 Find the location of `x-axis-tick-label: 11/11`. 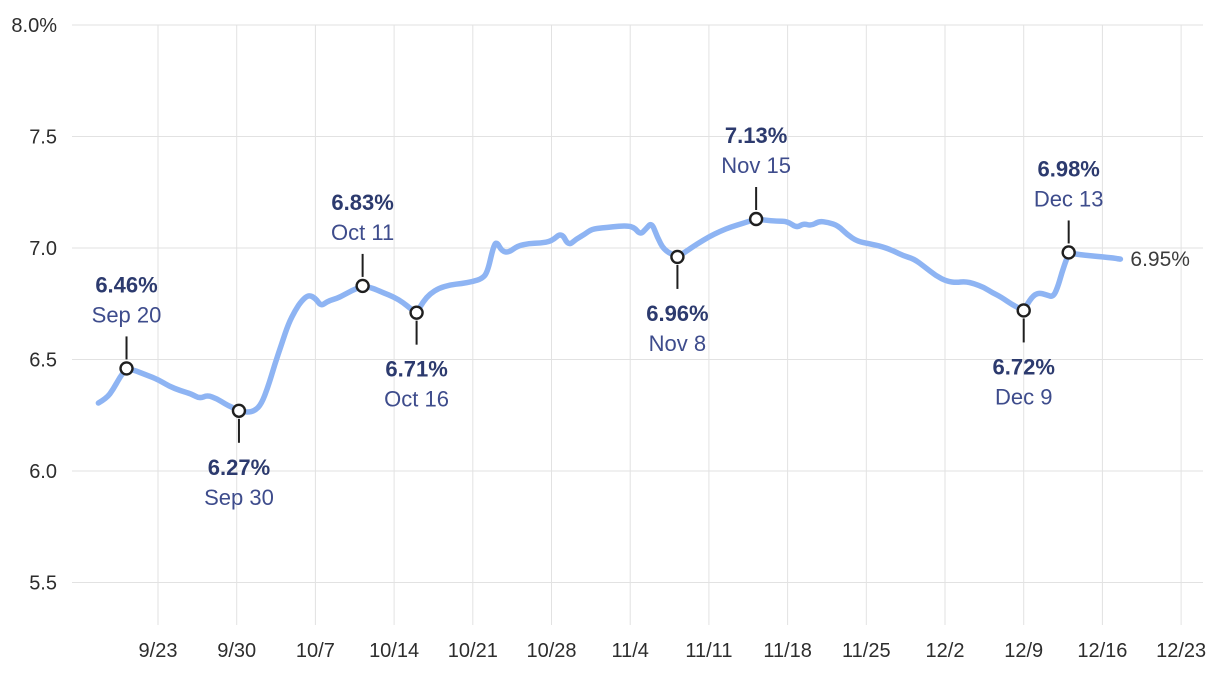

x-axis-tick-label: 11/11 is located at coordinates (708, 651).